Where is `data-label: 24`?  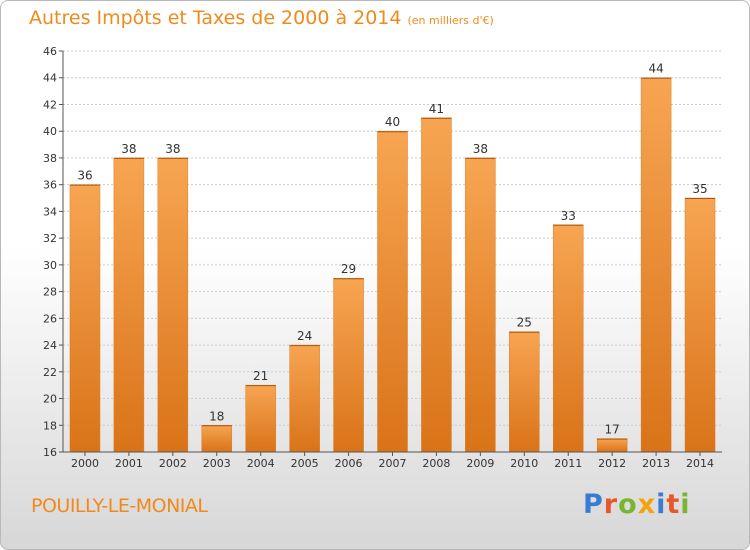 data-label: 24 is located at coordinates (304, 336).